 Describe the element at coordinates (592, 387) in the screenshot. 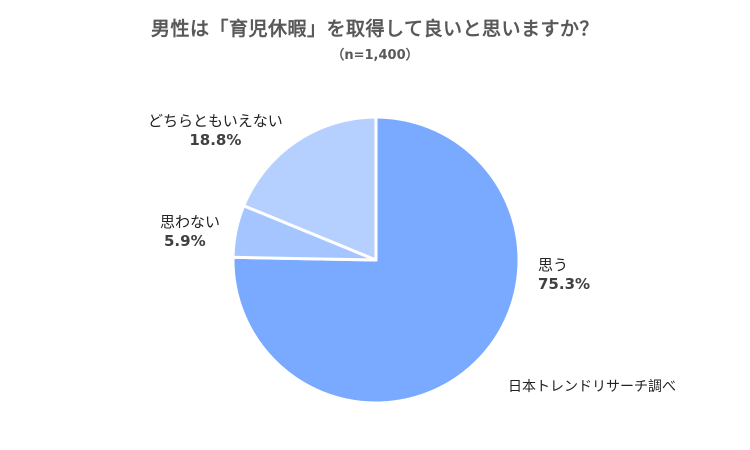

I see `source-note: 日本トレンドリサーチ調べ` at that location.